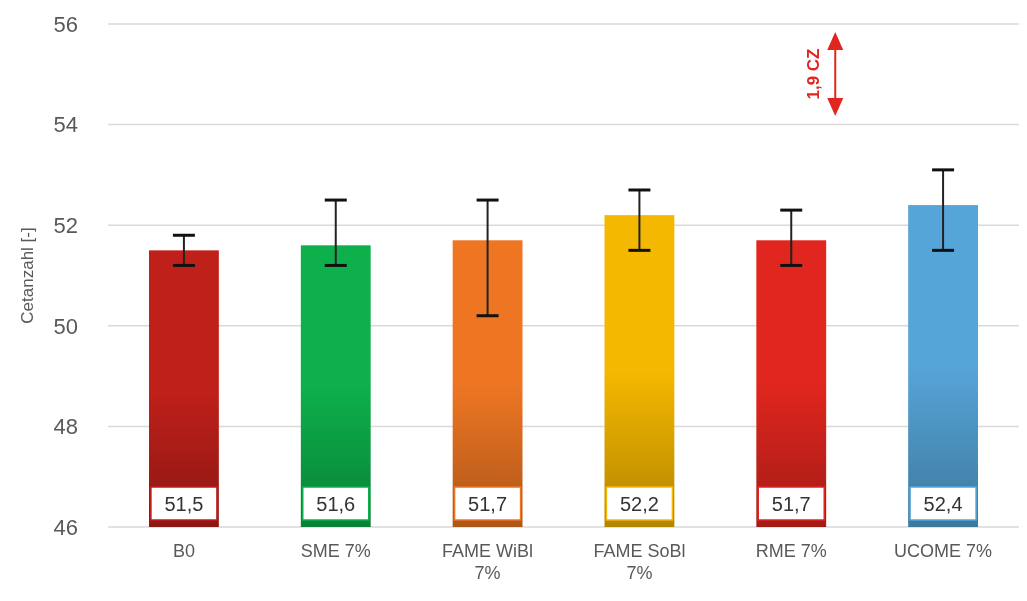 The width and height of the screenshot is (1027, 601). Describe the element at coordinates (65, 125) in the screenshot. I see `y-tick-label: 54` at that location.